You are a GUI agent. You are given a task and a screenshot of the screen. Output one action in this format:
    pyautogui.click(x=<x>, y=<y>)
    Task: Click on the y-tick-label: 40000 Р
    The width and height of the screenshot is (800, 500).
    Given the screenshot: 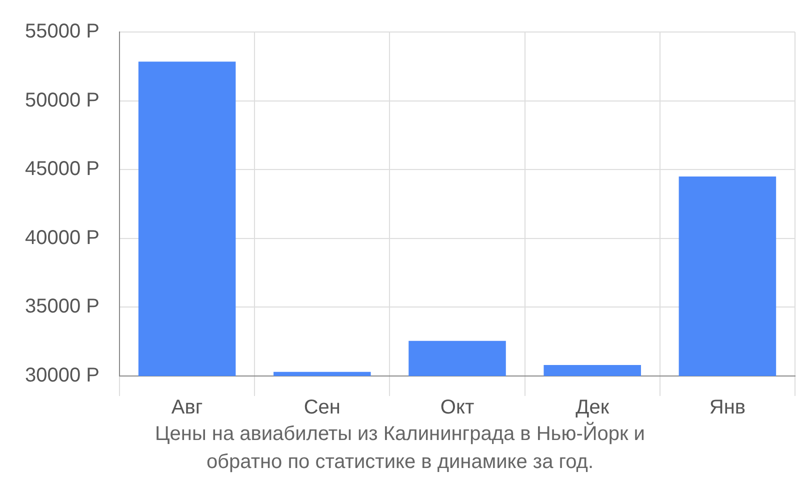 What is the action you would take?
    pyautogui.click(x=62, y=237)
    